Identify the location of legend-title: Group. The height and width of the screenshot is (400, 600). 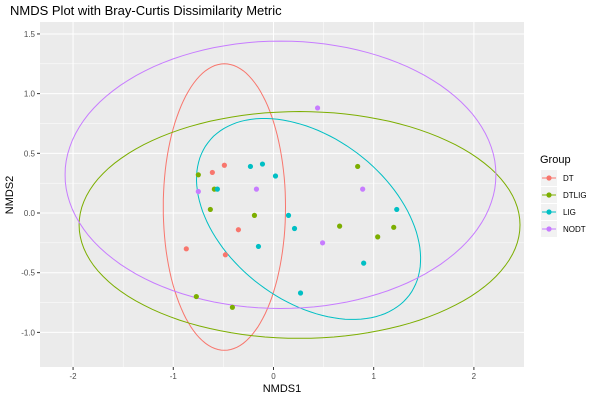
(555, 160).